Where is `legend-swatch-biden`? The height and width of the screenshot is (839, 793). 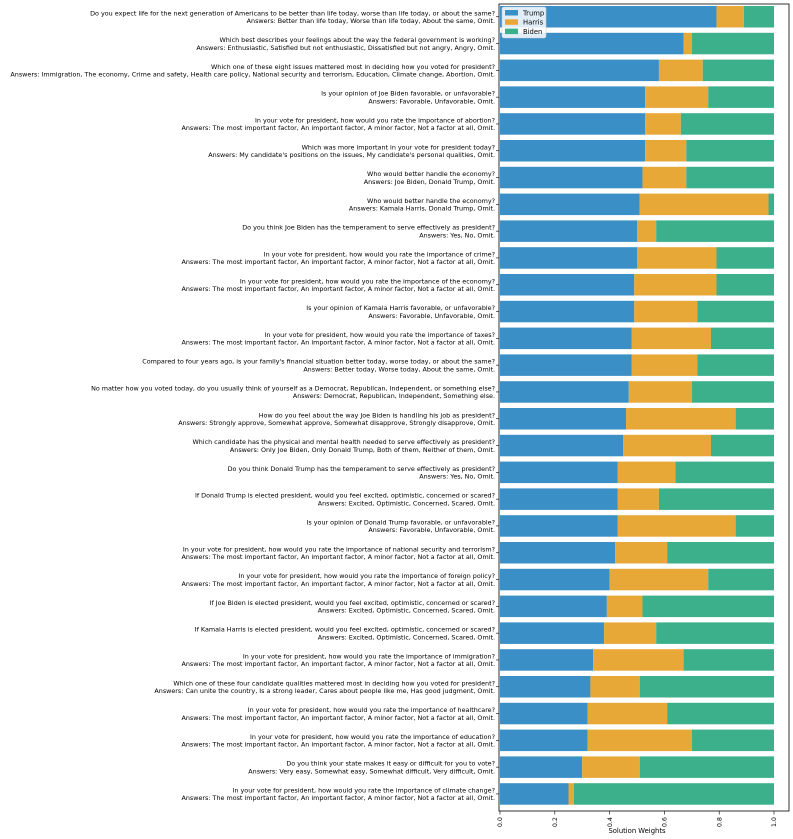
legend-swatch-biden is located at coordinates (511, 31).